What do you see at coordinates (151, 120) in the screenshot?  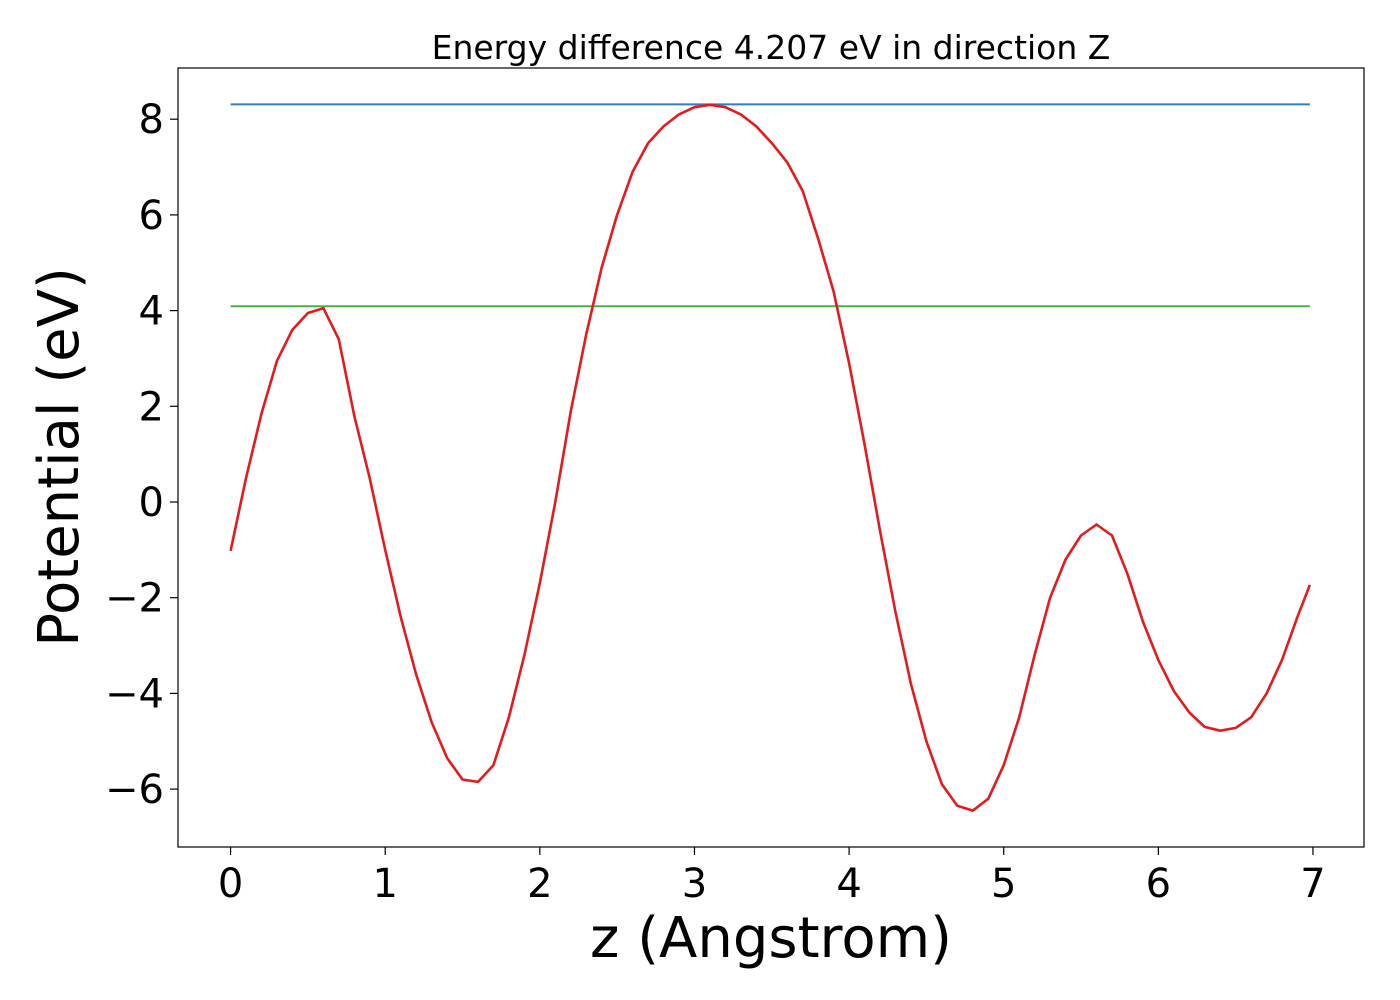 I see `y-tick-label: 8` at bounding box center [151, 120].